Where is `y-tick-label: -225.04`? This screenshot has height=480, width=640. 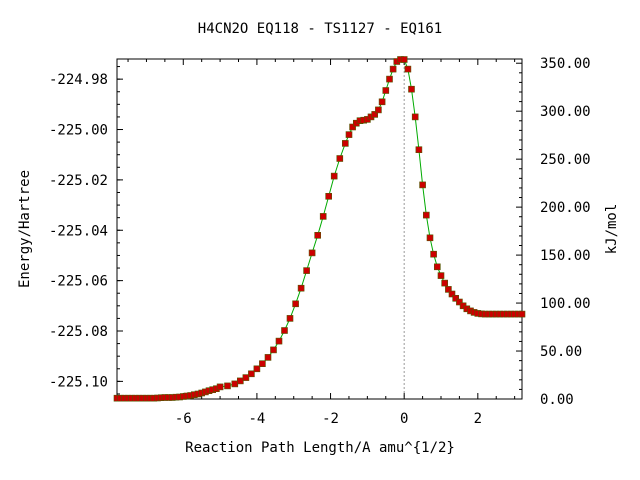
y-tick-label: -225.04 is located at coordinates (78, 231).